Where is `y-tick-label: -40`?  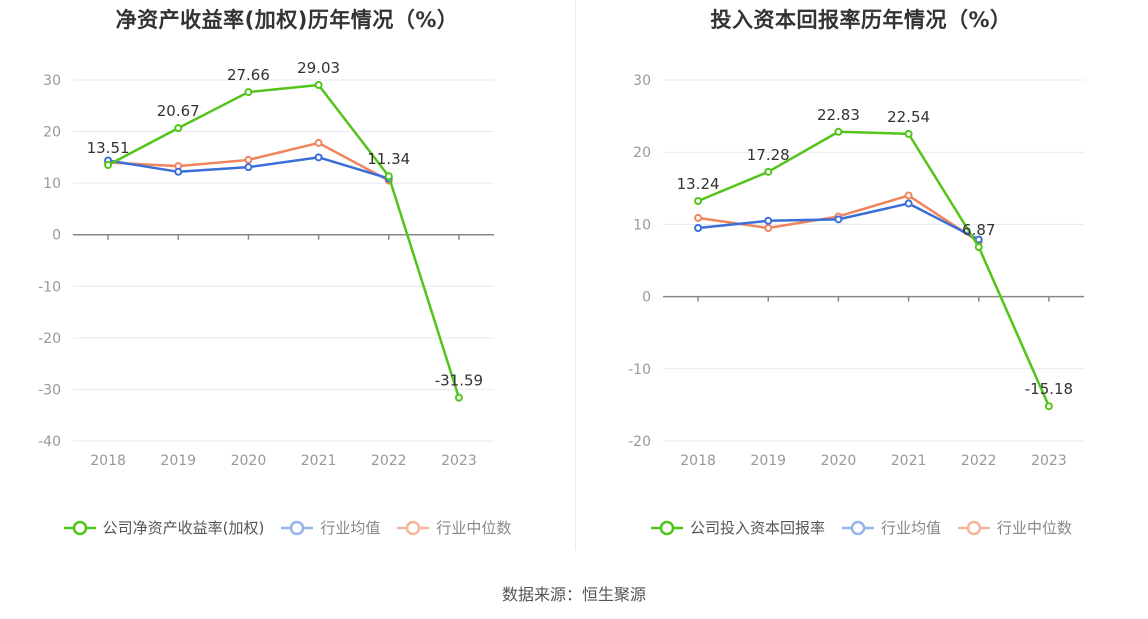 y-tick-label: -40 is located at coordinates (49, 442).